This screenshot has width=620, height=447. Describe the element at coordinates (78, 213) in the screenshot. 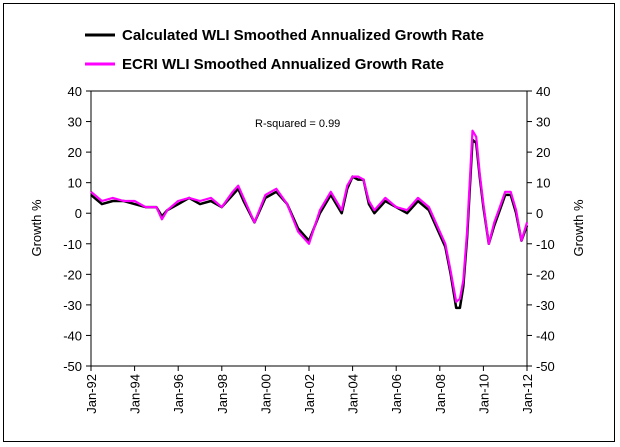

I see `y-tick-label-left: 0` at that location.